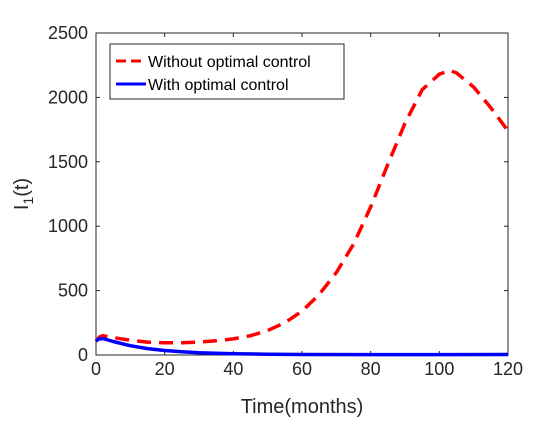 Image resolution: width=560 pixels, height=425 pixels. I want to click on y-tick-label: 0, so click(83, 355).